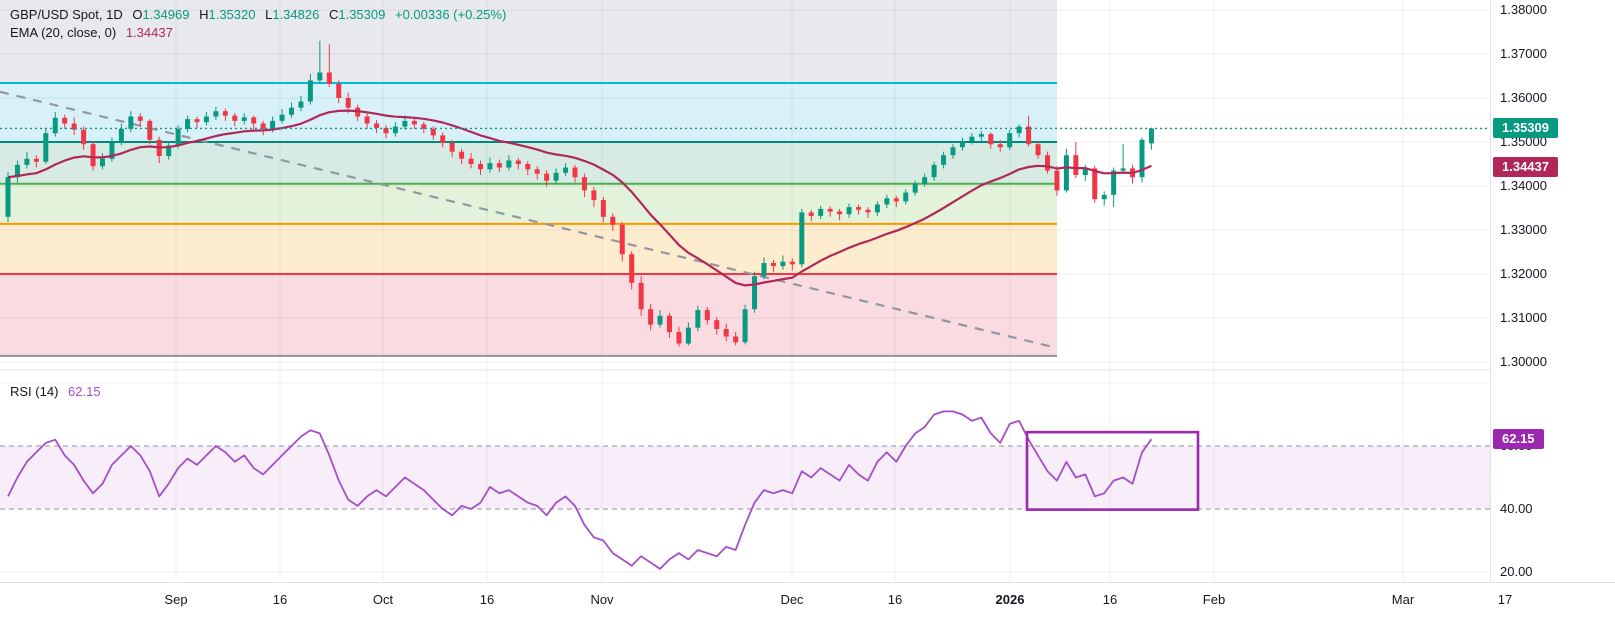 This screenshot has height=620, width=1615. I want to click on rsi-band, so click(745, 477).